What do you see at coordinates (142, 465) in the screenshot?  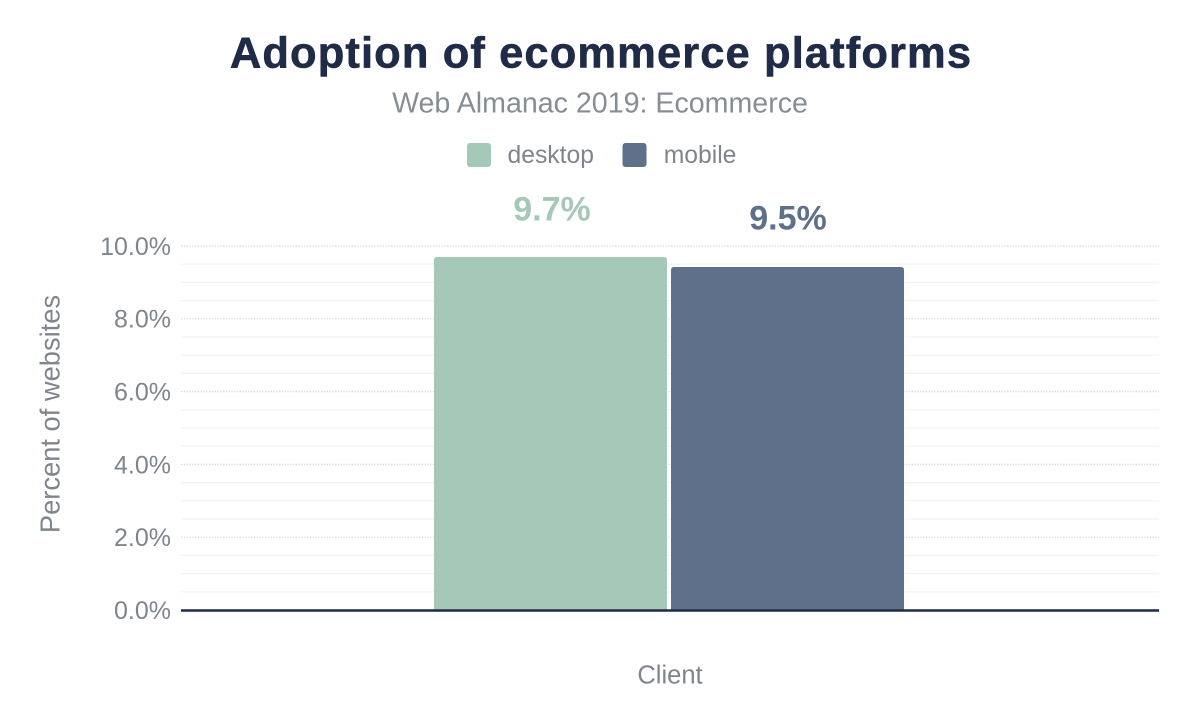 I see `svg-text: 4.0%` at bounding box center [142, 465].